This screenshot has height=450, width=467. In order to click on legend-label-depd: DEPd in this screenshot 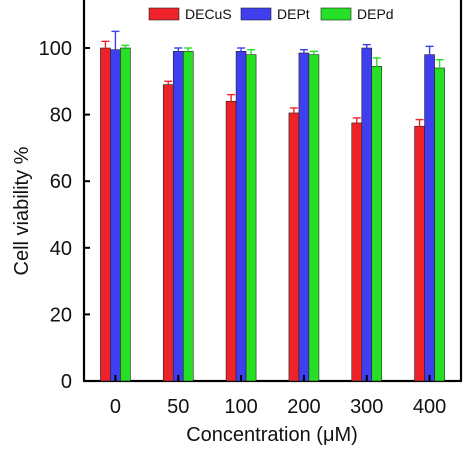, I will do `click(375, 14)`.